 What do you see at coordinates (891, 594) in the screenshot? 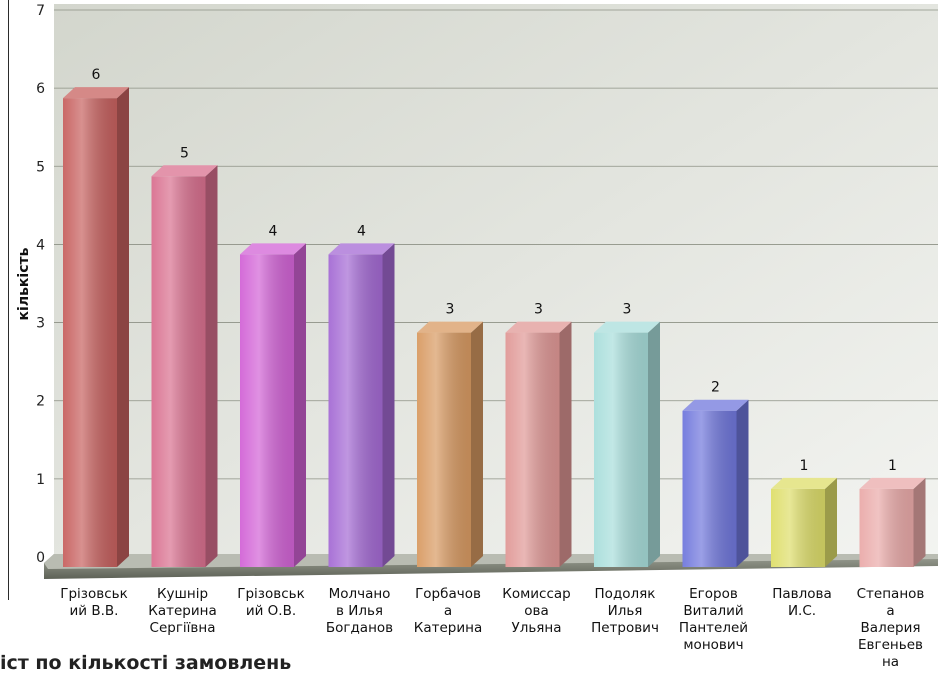
I see `x-tick-label: Степанов` at bounding box center [891, 594].